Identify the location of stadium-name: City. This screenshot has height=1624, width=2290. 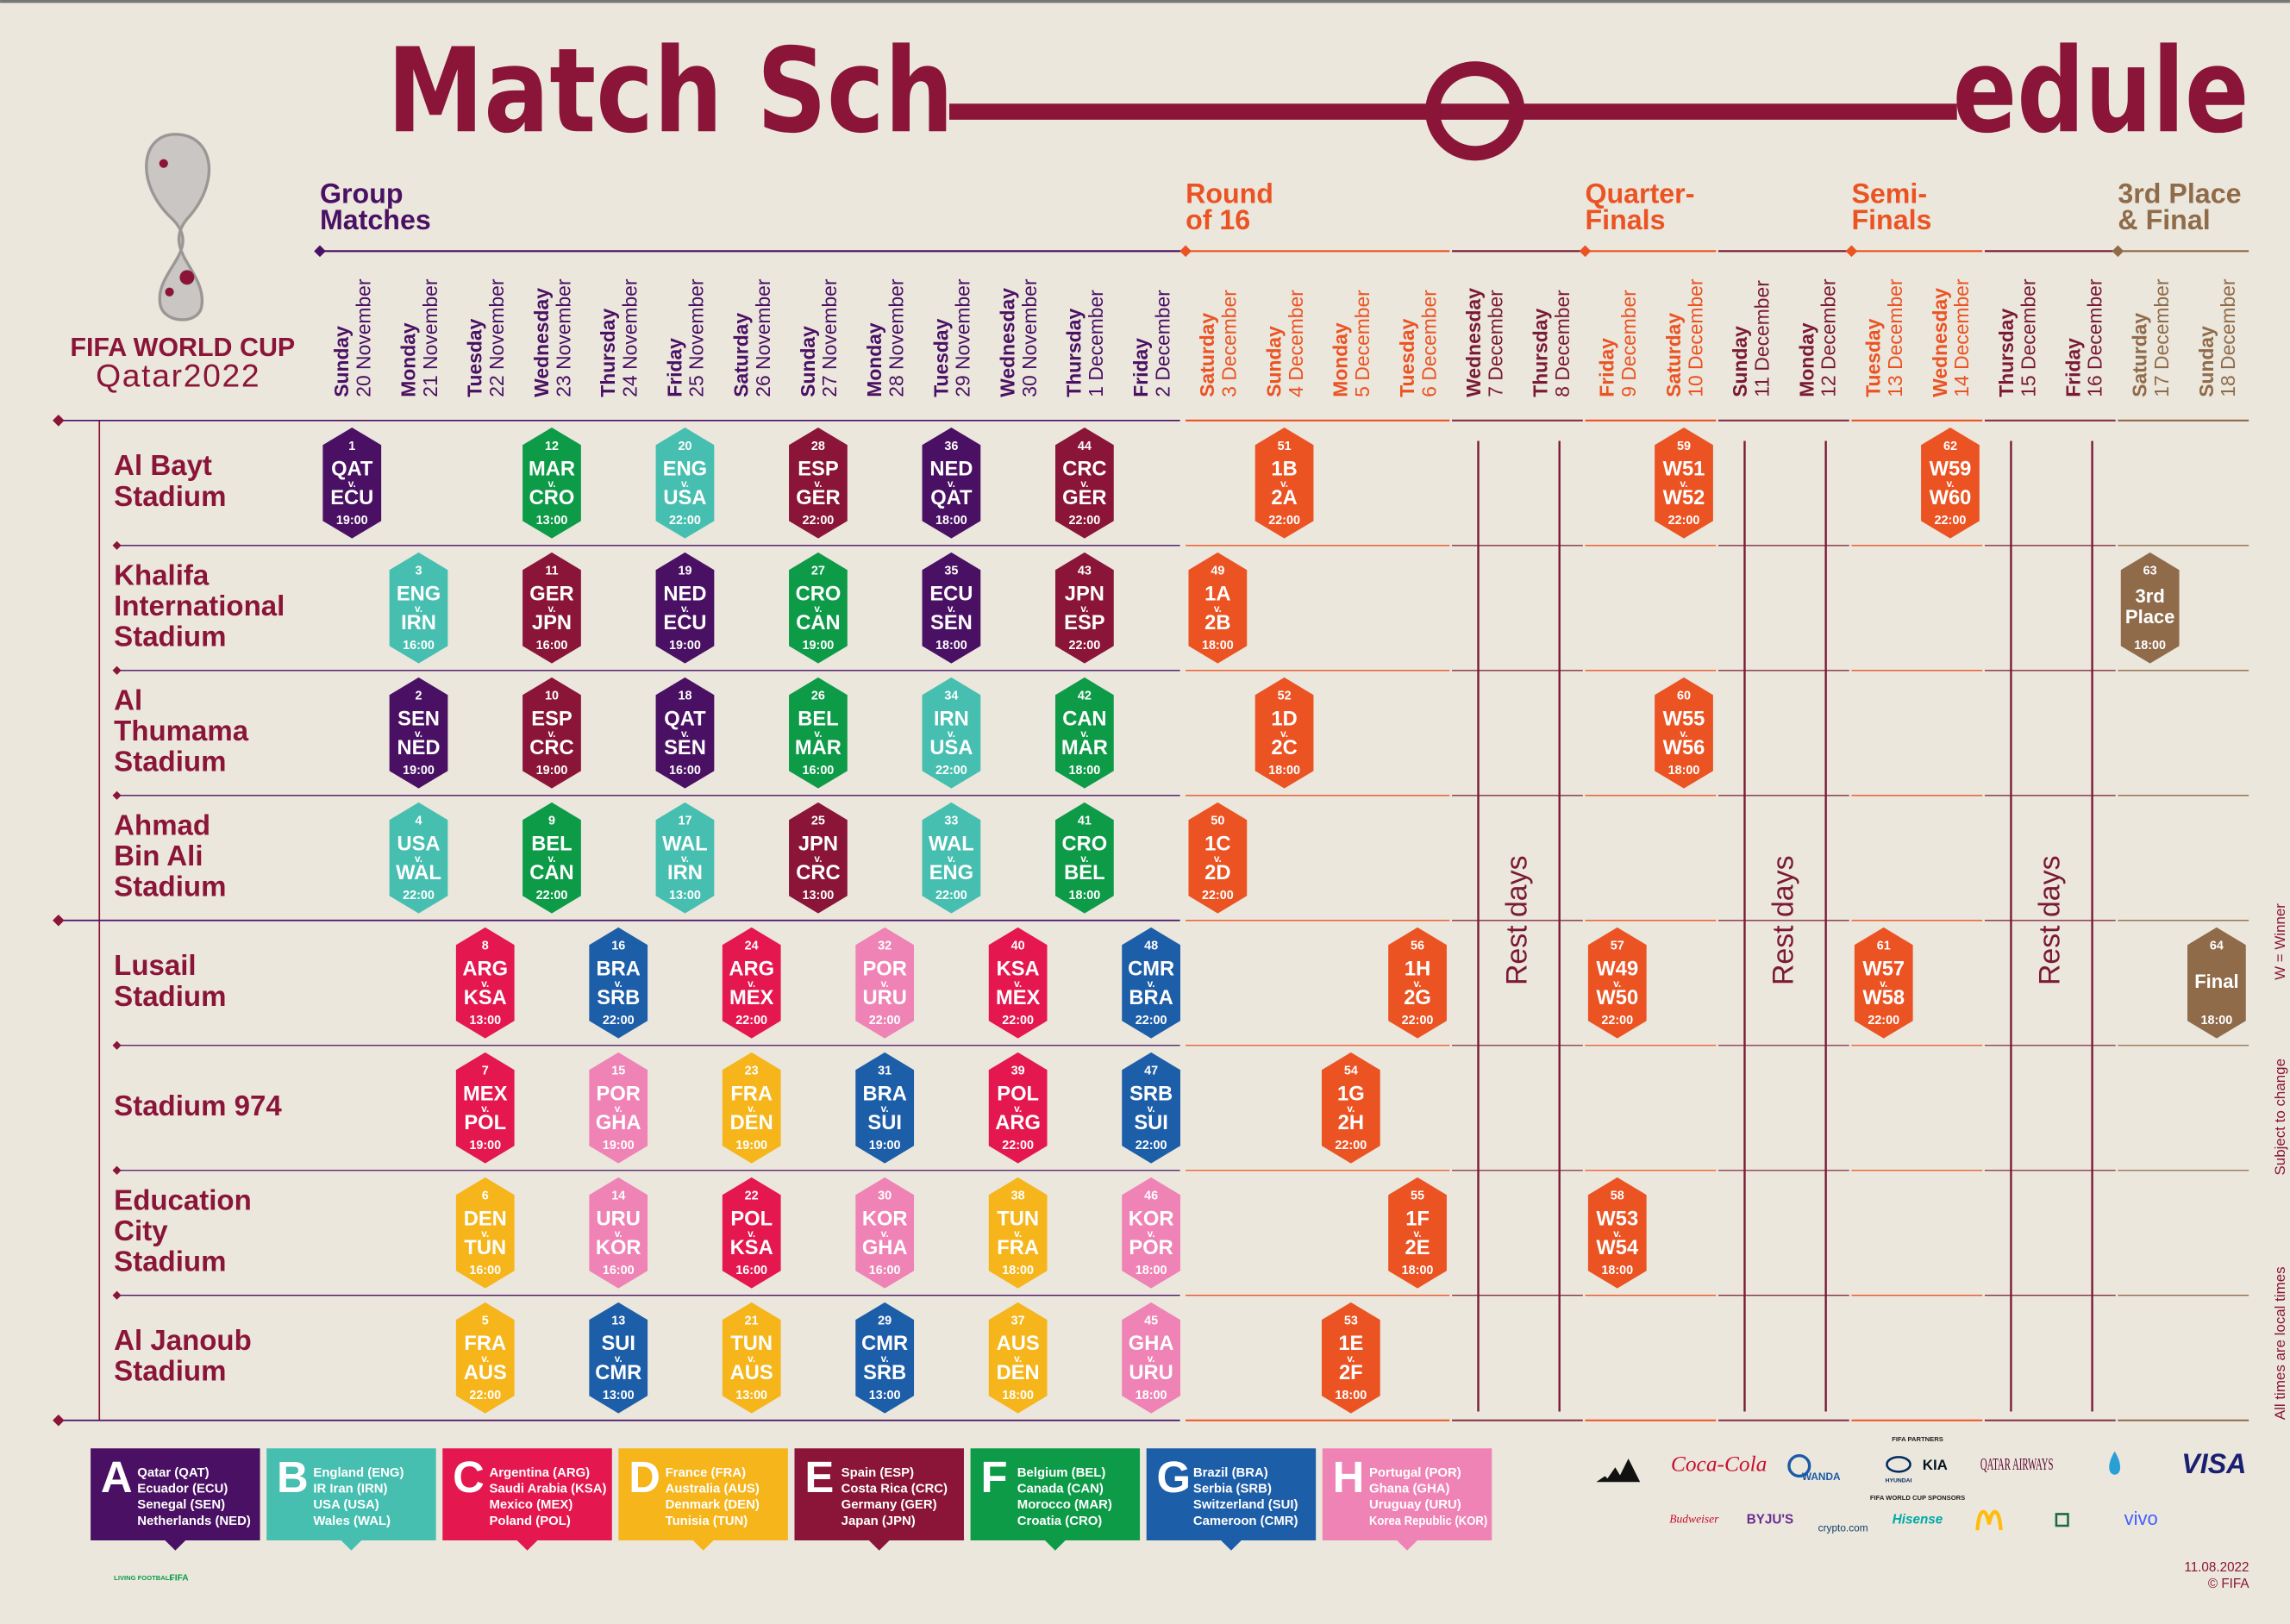
(141, 1231).